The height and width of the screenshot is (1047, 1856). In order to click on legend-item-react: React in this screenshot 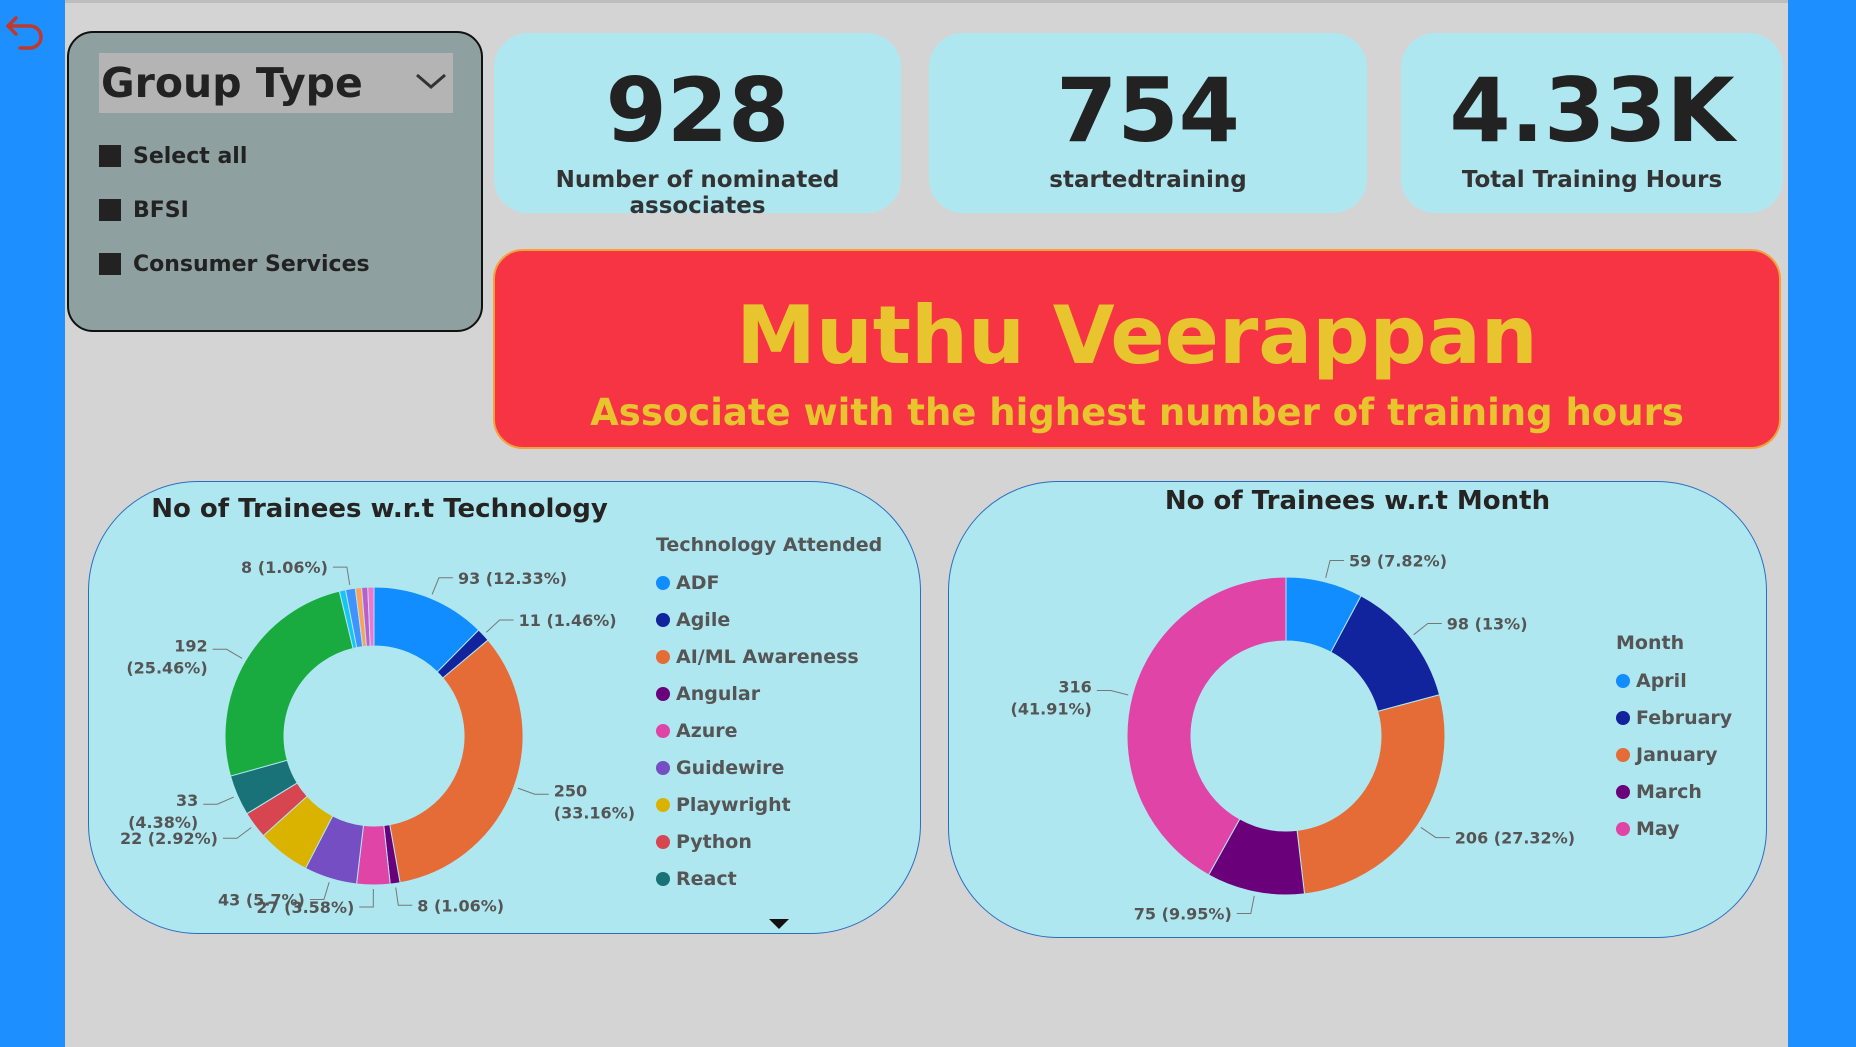, I will do `click(769, 878)`.